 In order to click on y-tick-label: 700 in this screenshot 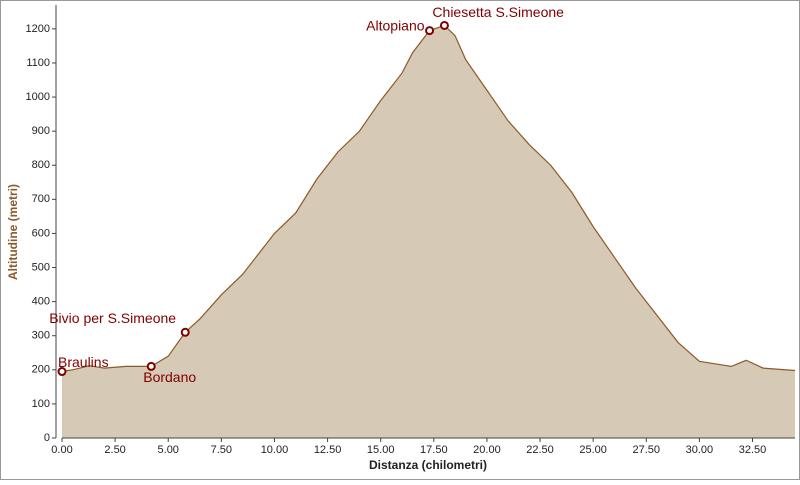, I will do `click(41, 199)`.